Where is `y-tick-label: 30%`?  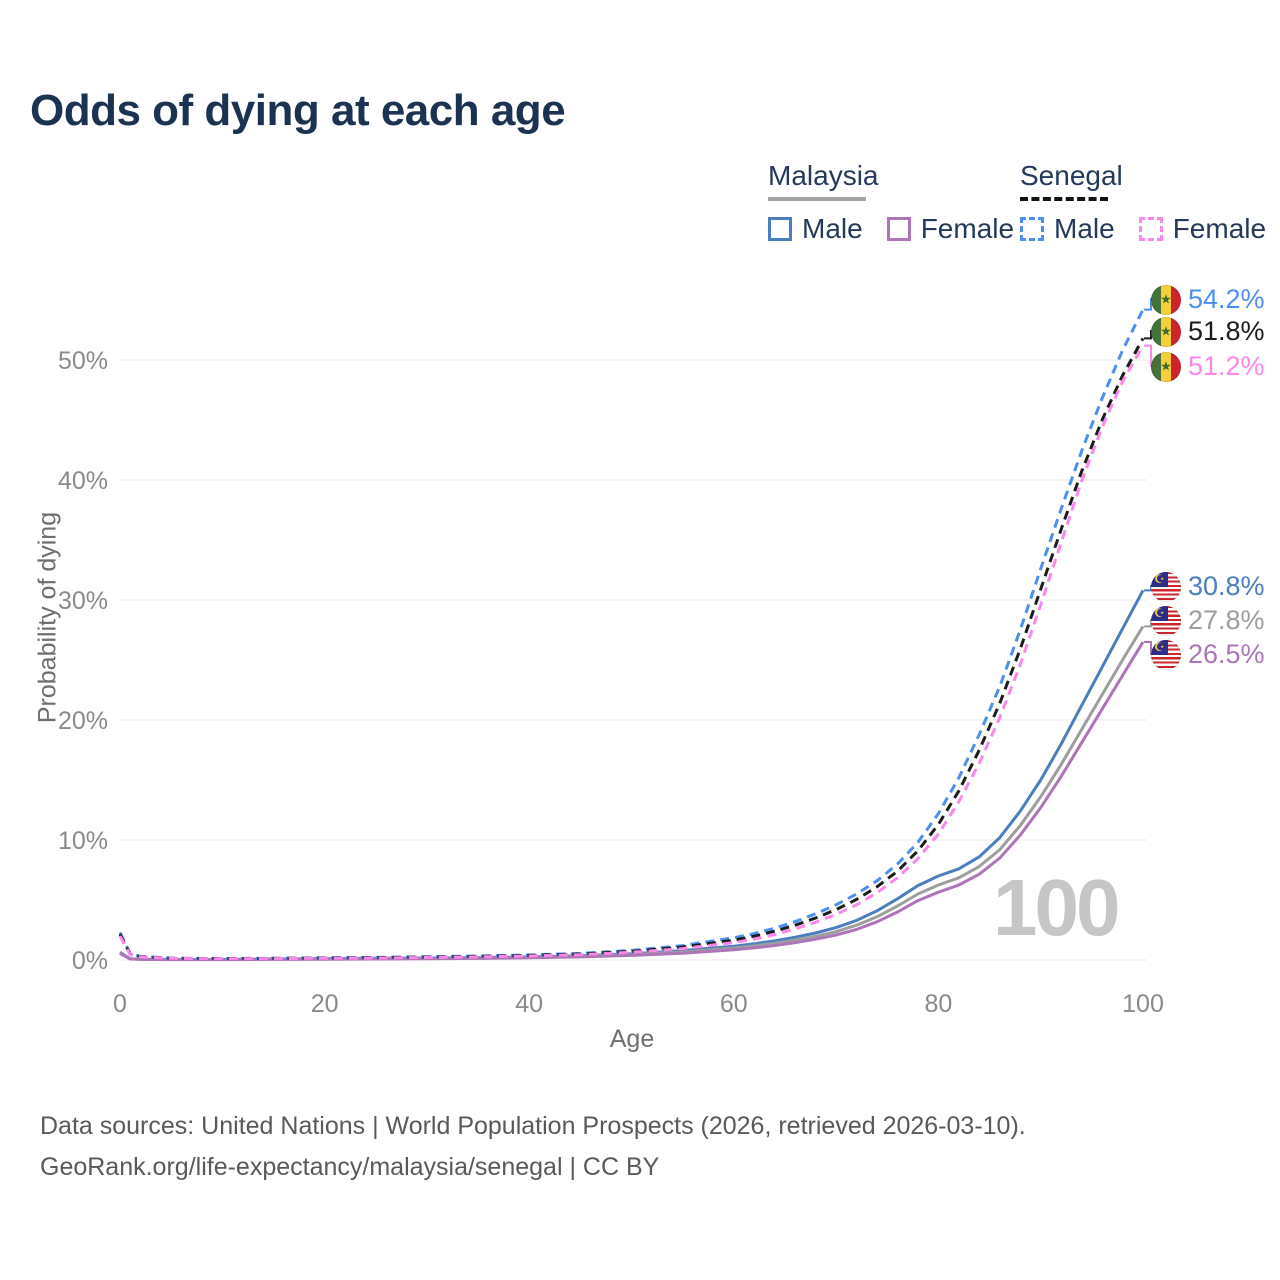
y-tick-label: 30% is located at coordinates (83, 601).